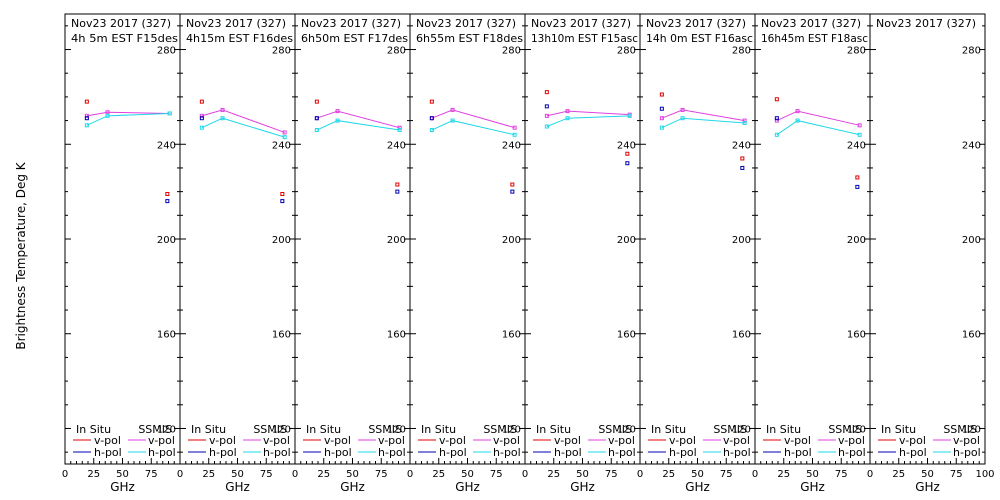  Describe the element at coordinates (21, 255) in the screenshot. I see `y-axis-label: Brightness Temperature, Deg K` at that location.